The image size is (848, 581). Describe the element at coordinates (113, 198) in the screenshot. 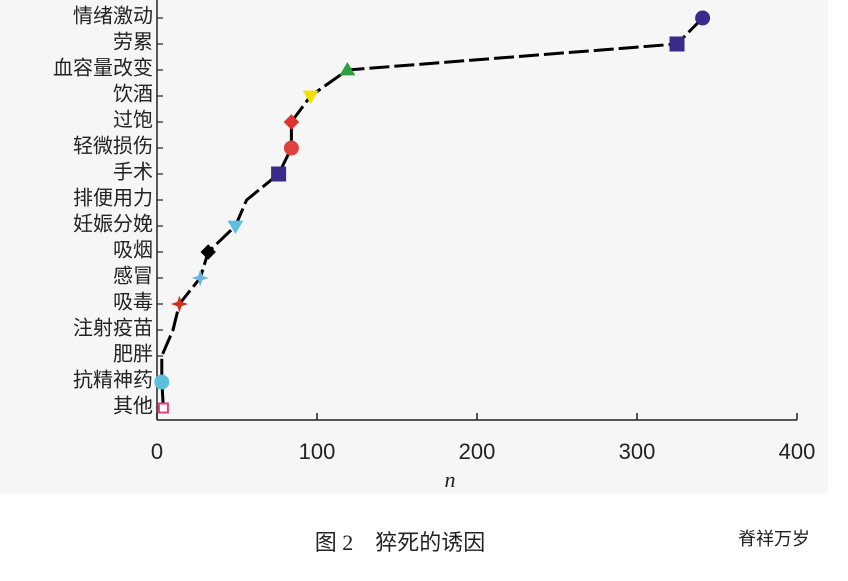

I see `y-tick-label: 排便用力` at that location.